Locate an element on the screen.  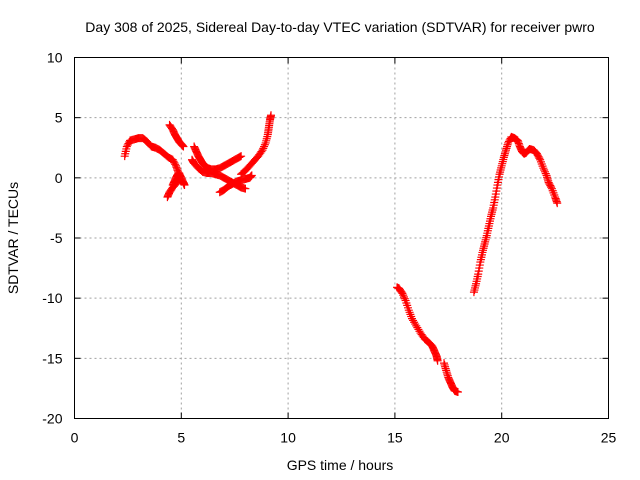
series-track-h is located at coordinates (417, 324).